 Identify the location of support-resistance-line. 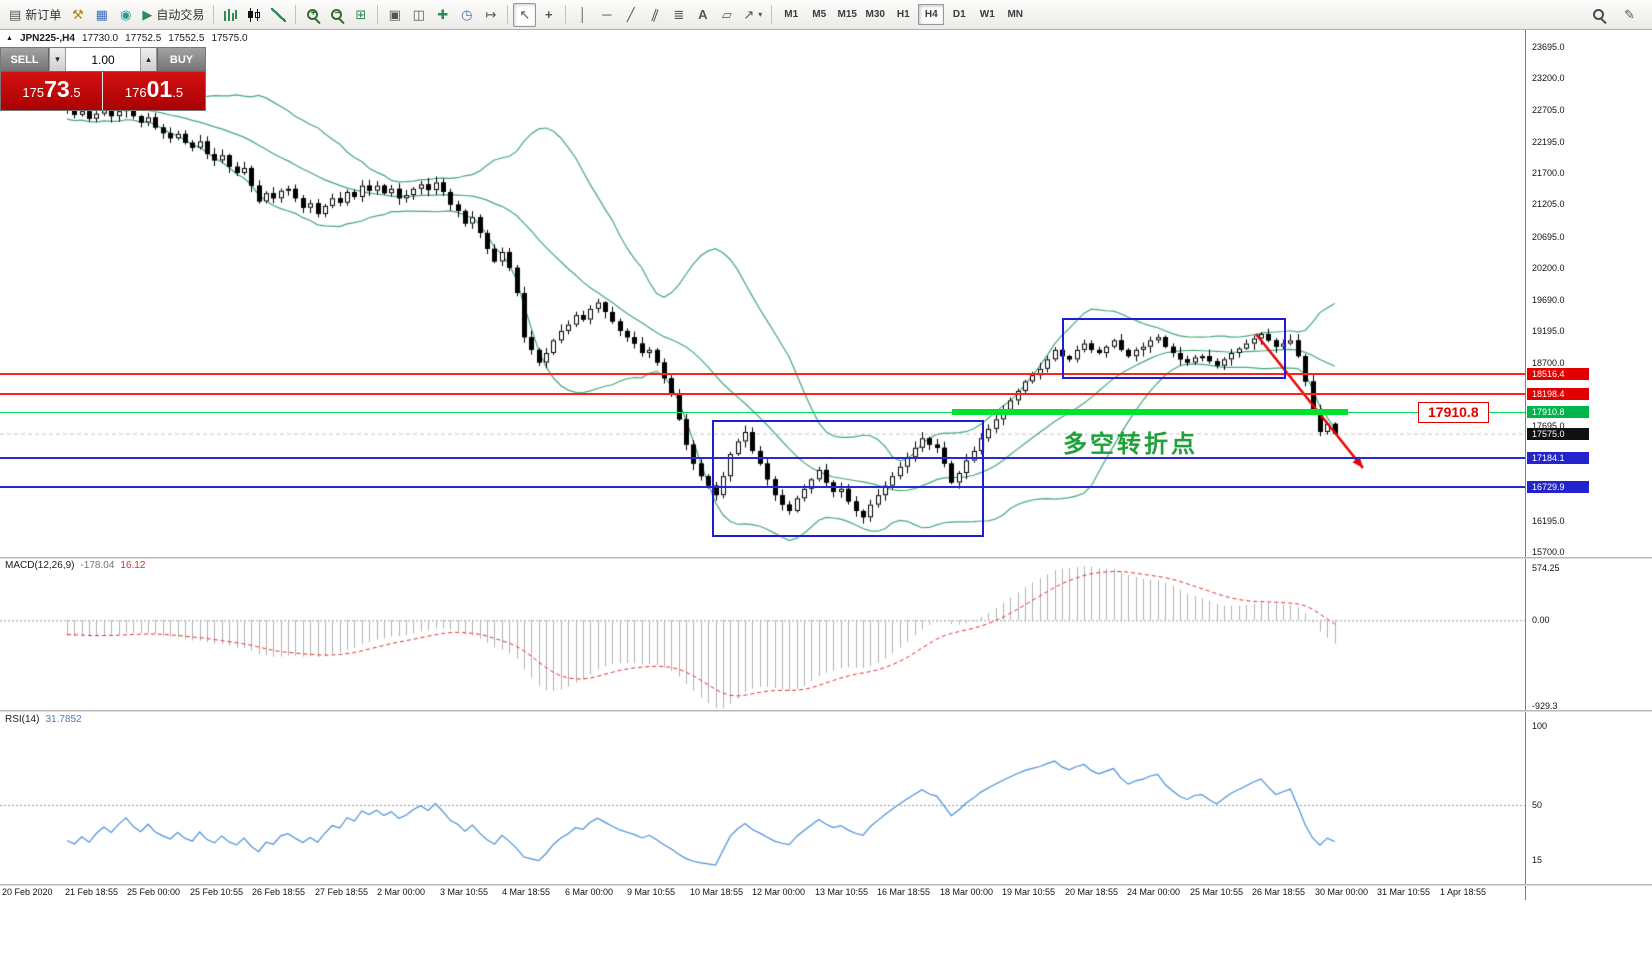
(1150, 412).